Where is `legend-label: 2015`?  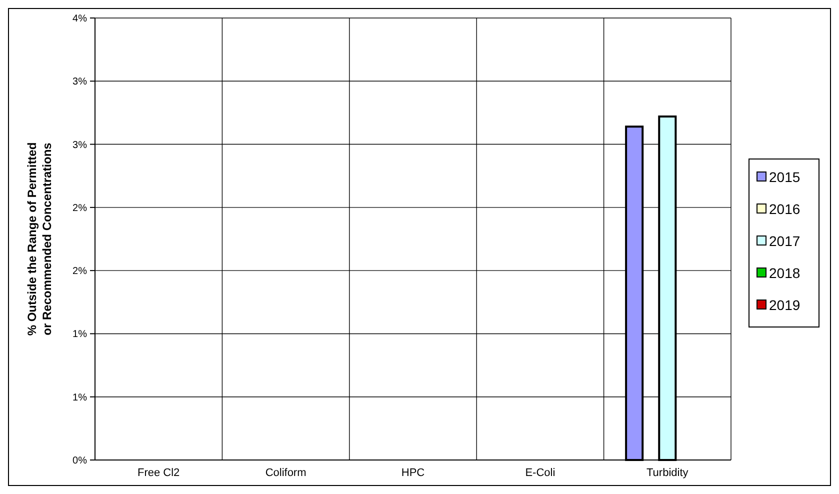 legend-label: 2015 is located at coordinates (784, 176).